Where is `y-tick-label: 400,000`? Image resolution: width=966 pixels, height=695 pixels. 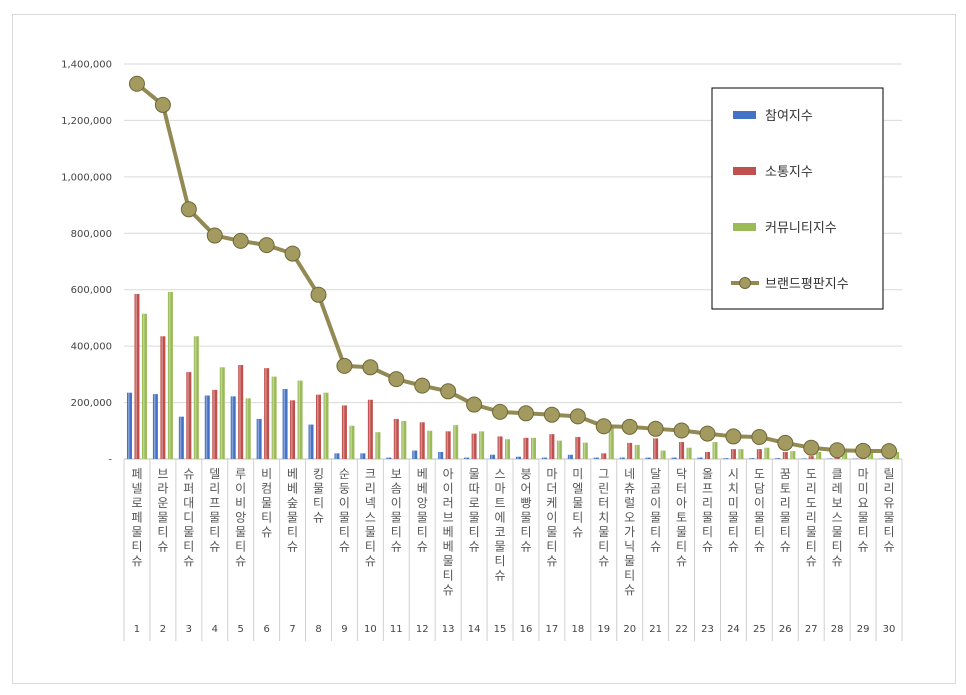 y-tick-label: 400,000 is located at coordinates (91, 347).